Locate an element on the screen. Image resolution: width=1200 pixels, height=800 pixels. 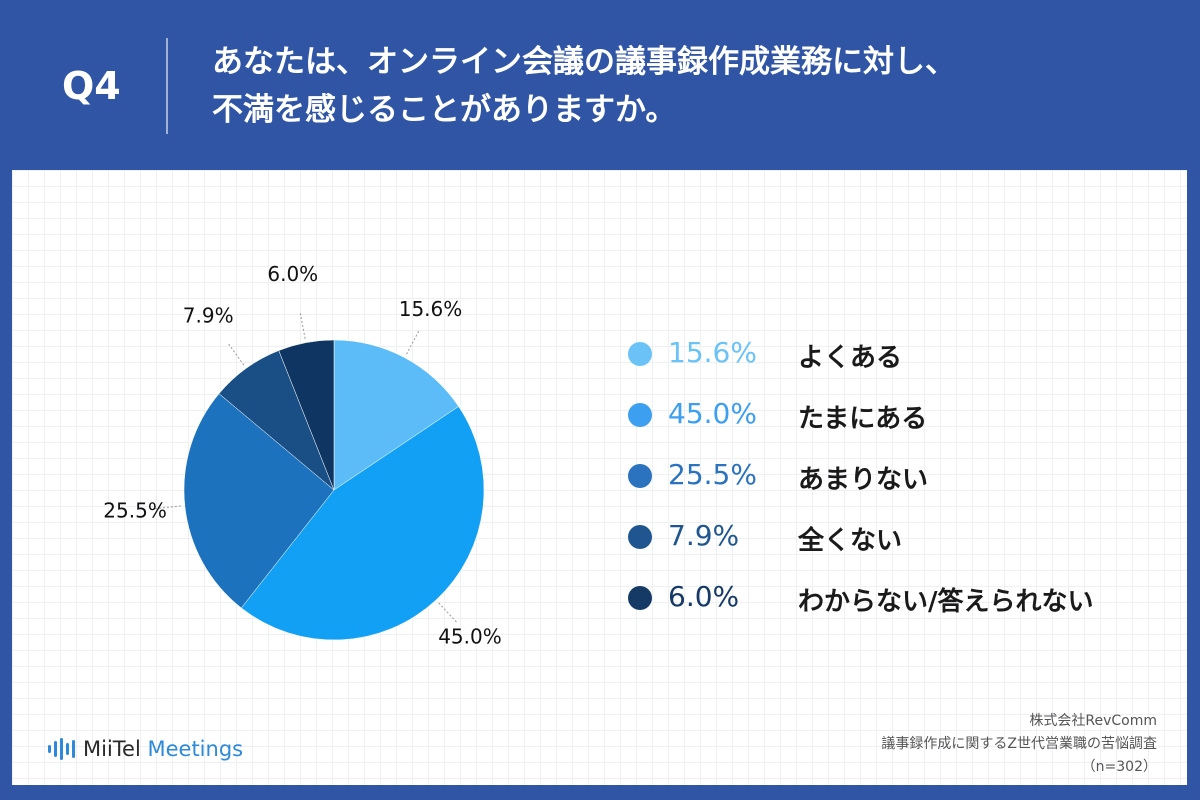
header-divider is located at coordinates (167, 86).